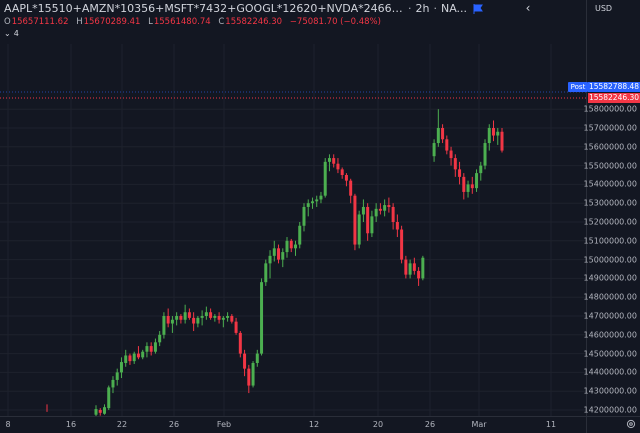 Image resolution: width=640 pixels, height=433 pixels. Describe the element at coordinates (604, 8) in the screenshot. I see `currency-label: USD` at that location.